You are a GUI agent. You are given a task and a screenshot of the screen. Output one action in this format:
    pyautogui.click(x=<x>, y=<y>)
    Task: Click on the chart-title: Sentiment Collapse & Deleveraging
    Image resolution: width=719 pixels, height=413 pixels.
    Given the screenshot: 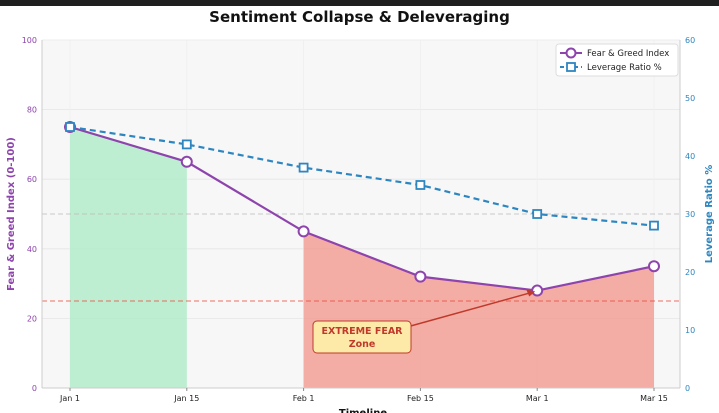 What is the action you would take?
    pyautogui.click(x=359, y=17)
    